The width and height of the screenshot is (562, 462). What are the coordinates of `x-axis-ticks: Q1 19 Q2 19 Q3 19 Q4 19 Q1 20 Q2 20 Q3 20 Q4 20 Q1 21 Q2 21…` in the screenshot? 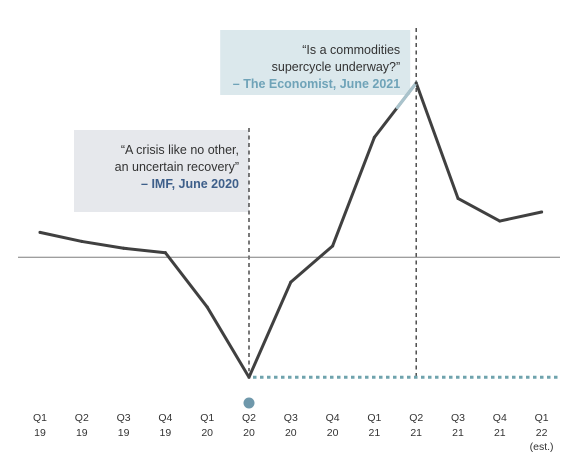 It's located at (293, 432).